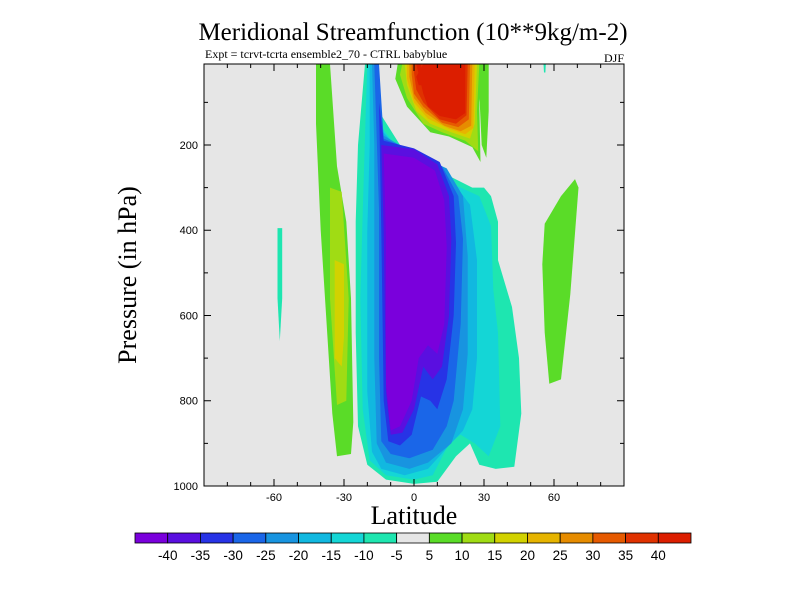 The width and height of the screenshot is (800, 600). Describe the element at coordinates (441, 92) in the screenshot. I see `contour-upper-plus40` at that location.